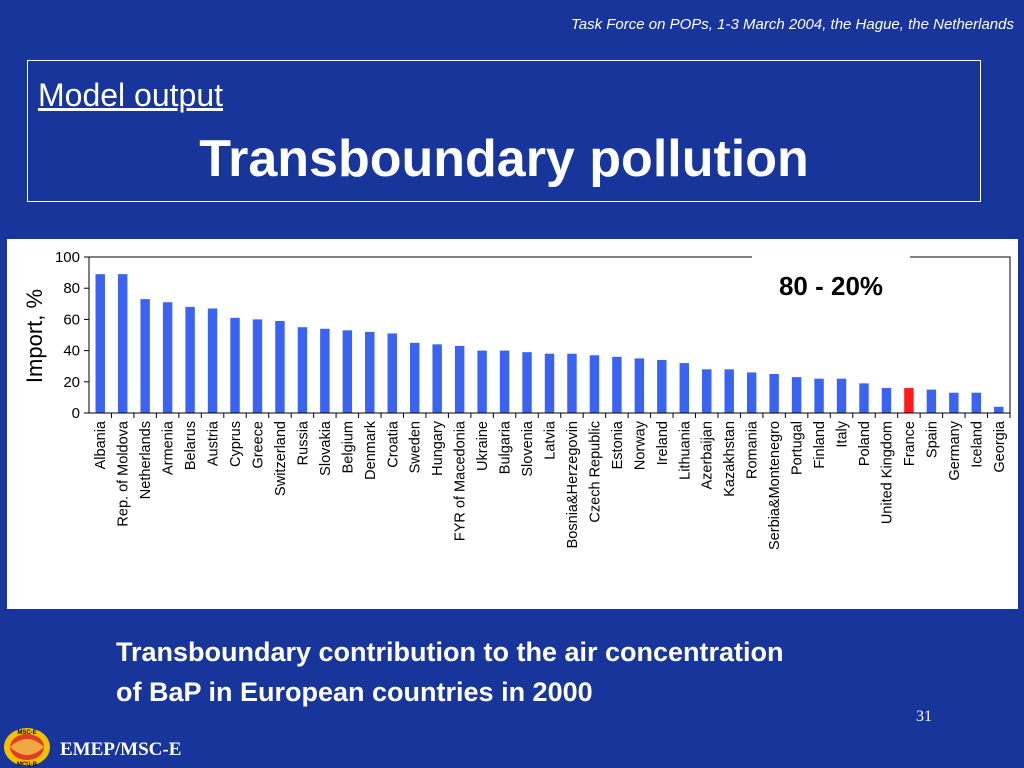  What do you see at coordinates (416, 447) in the screenshot?
I see `x-tick-label: Sweden` at bounding box center [416, 447].